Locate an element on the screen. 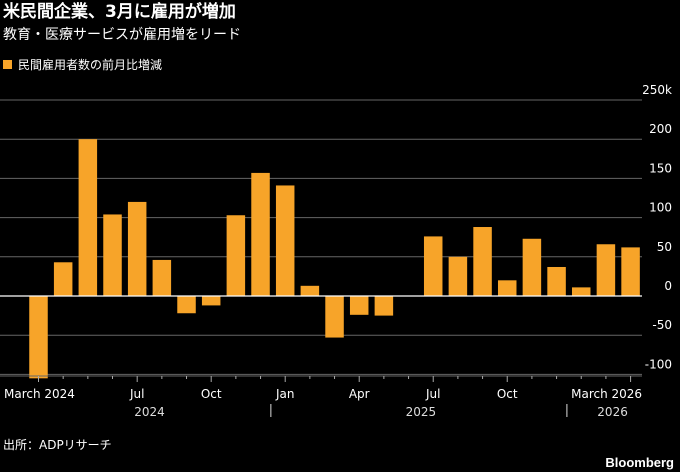 The height and width of the screenshot is (472, 680). y-tick-label: 50 is located at coordinates (664, 247).